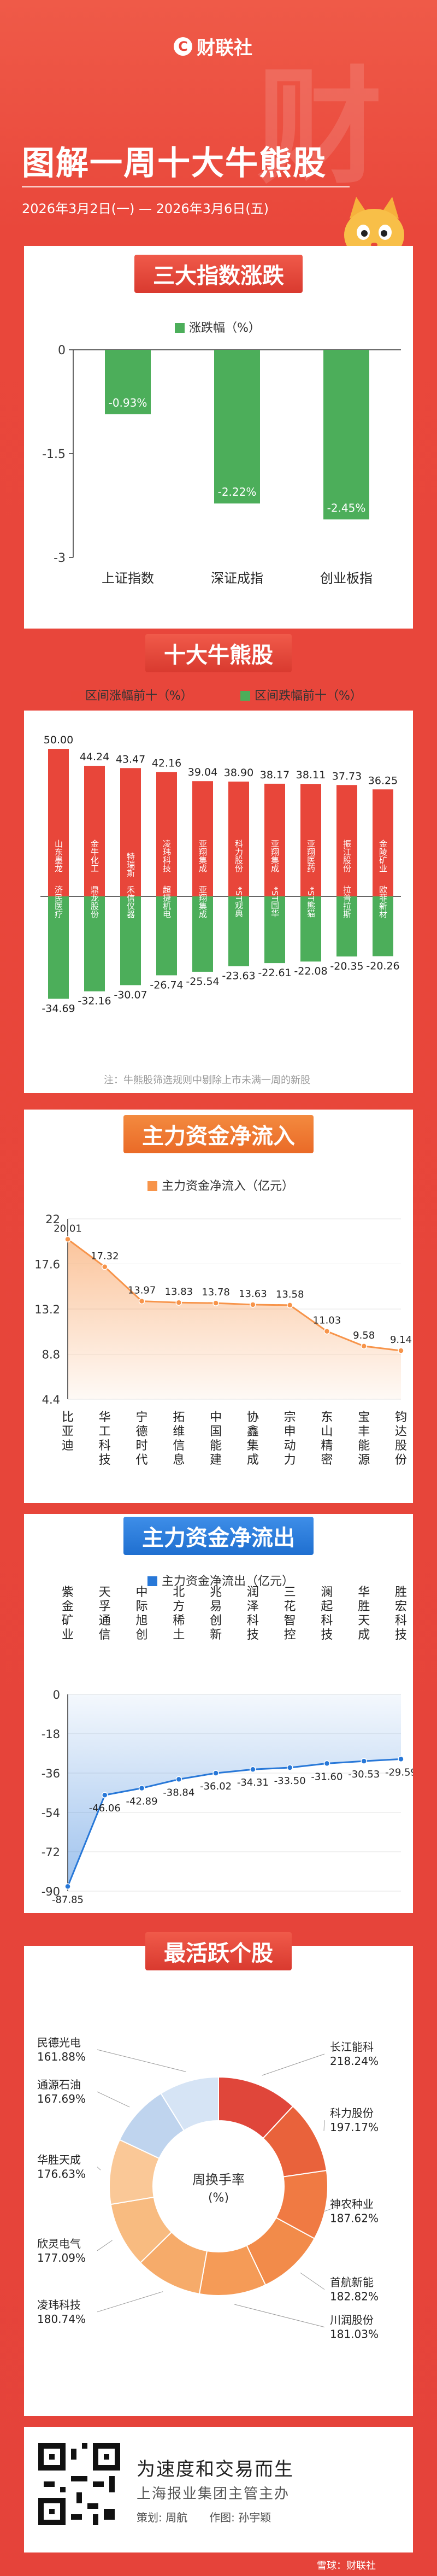  I want to click on gain-value-label: 38.17, so click(275, 775).